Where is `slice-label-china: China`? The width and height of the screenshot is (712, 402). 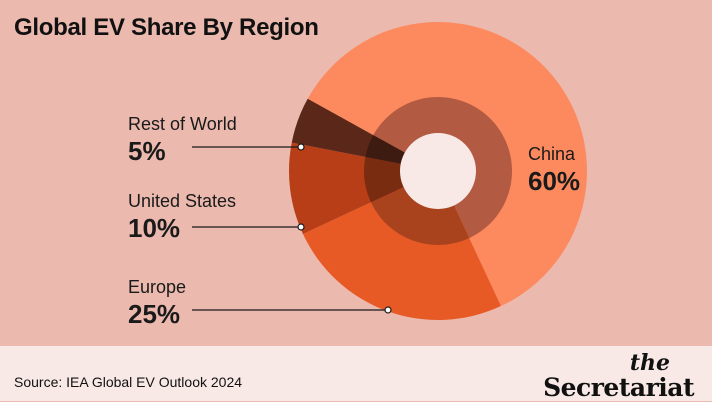 slice-label-china: China is located at coordinates (552, 154).